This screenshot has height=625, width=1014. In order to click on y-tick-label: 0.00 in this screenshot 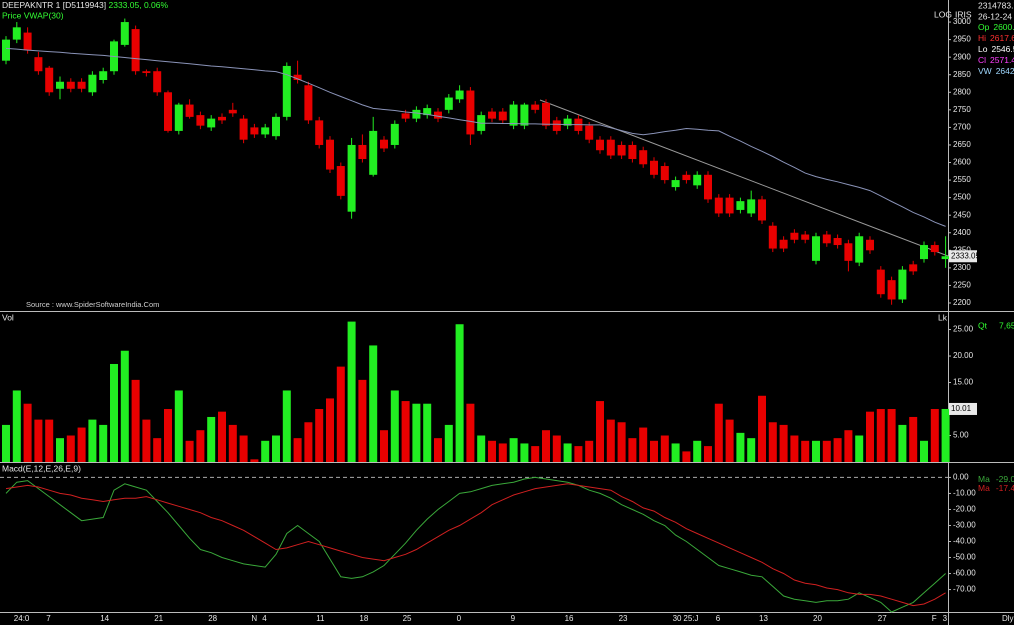, I will do `click(961, 477)`.